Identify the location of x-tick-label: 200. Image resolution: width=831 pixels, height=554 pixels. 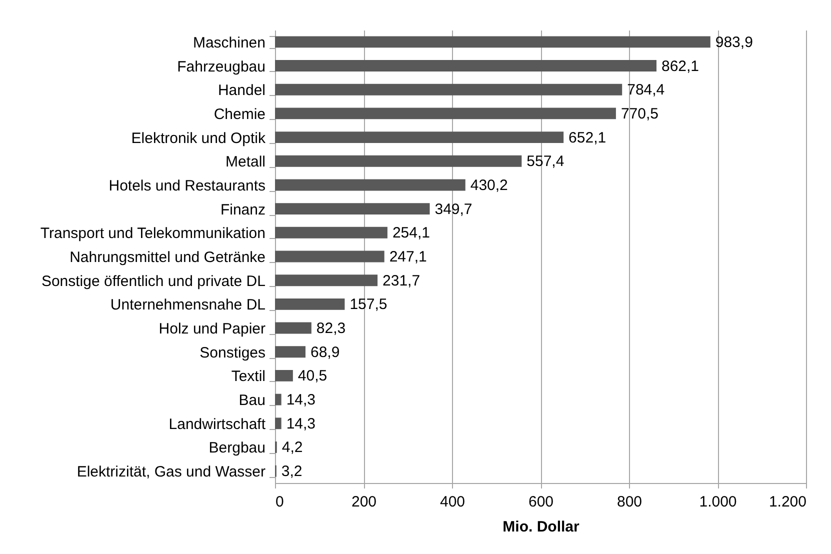
(364, 502).